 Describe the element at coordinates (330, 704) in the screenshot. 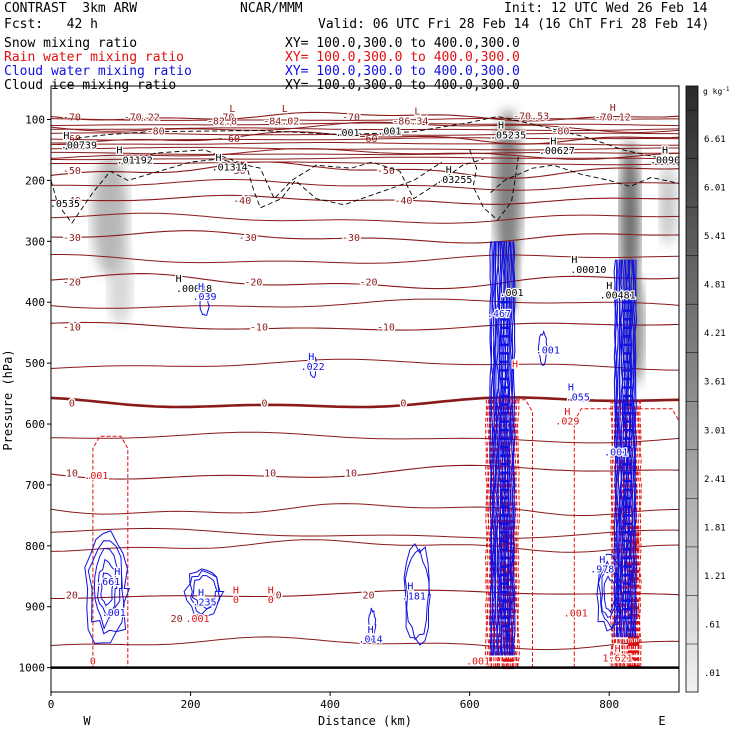

I see `x-tick-label: 400` at that location.